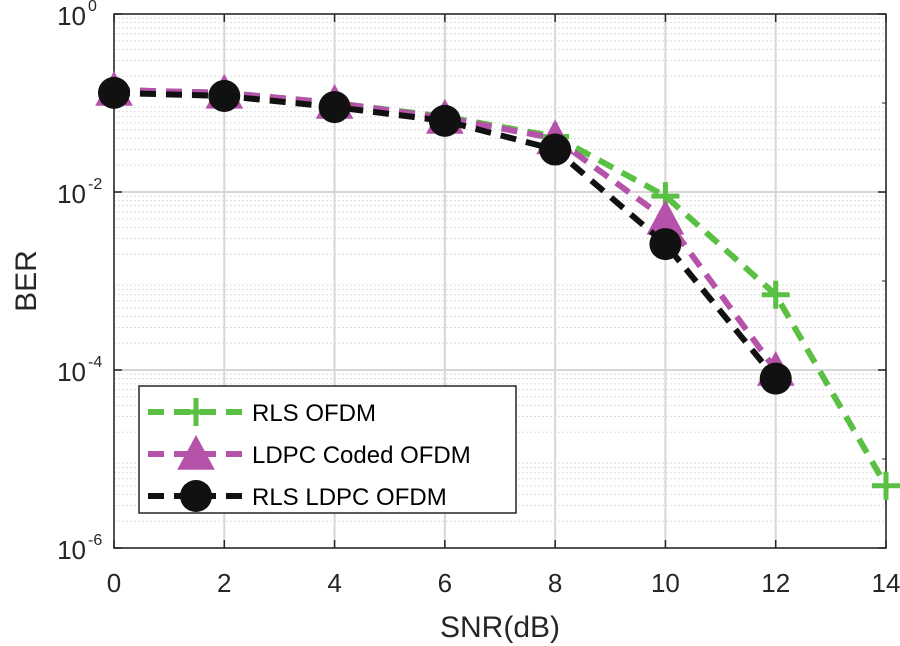 The width and height of the screenshot is (900, 646). Describe the element at coordinates (503, 583) in the screenshot. I see `x-tick-labels: 0 2 4 6 8 10 12 14` at that location.